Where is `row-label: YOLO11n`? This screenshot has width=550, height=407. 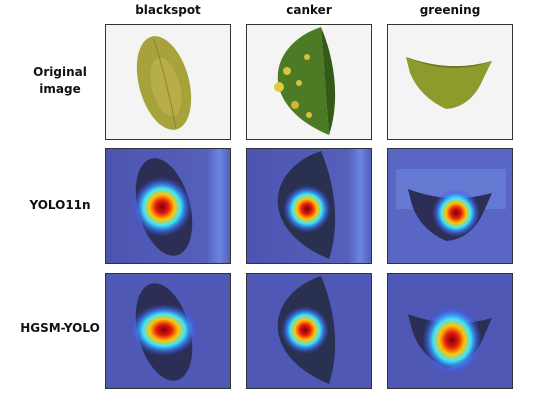
row-label: YOLO11n is located at coordinates (60, 205).